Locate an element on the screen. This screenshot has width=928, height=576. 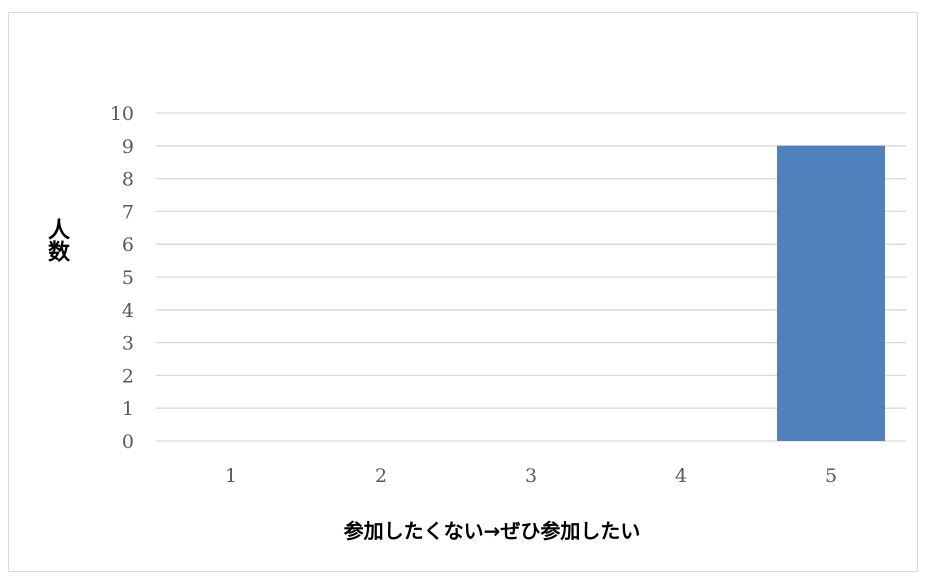
y-tick-label: 9 is located at coordinates (128, 147).